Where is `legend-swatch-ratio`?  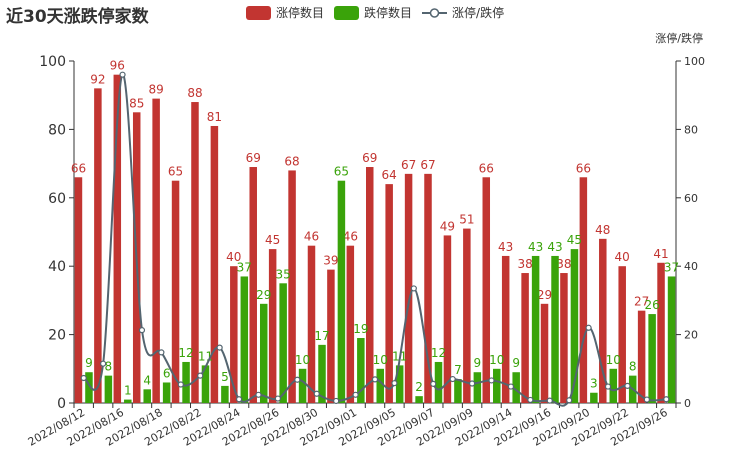
legend-swatch-ratio is located at coordinates (435, 12).